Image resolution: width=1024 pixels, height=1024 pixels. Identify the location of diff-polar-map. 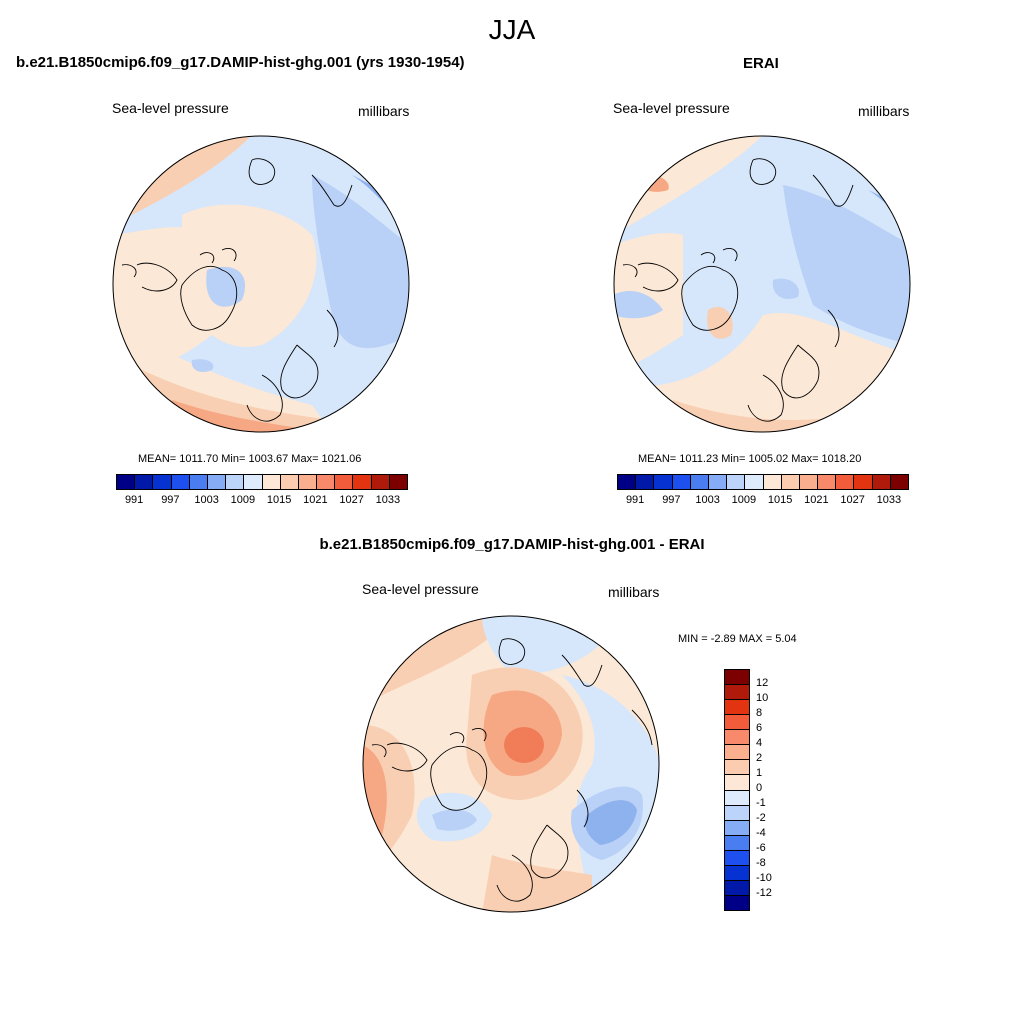
(511, 764).